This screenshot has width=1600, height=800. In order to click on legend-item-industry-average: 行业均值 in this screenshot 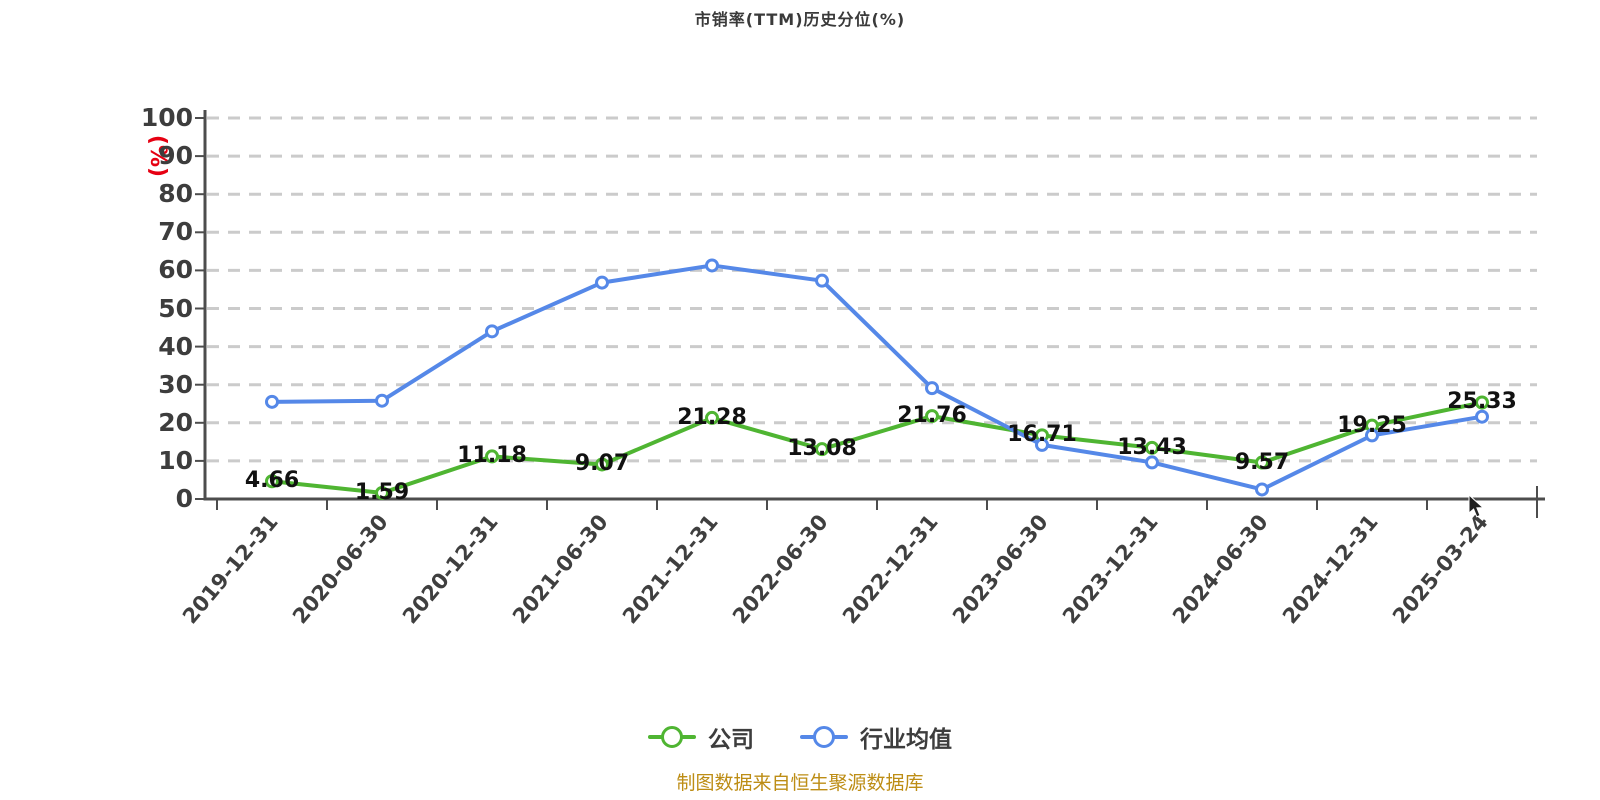, I will do `click(876, 737)`.